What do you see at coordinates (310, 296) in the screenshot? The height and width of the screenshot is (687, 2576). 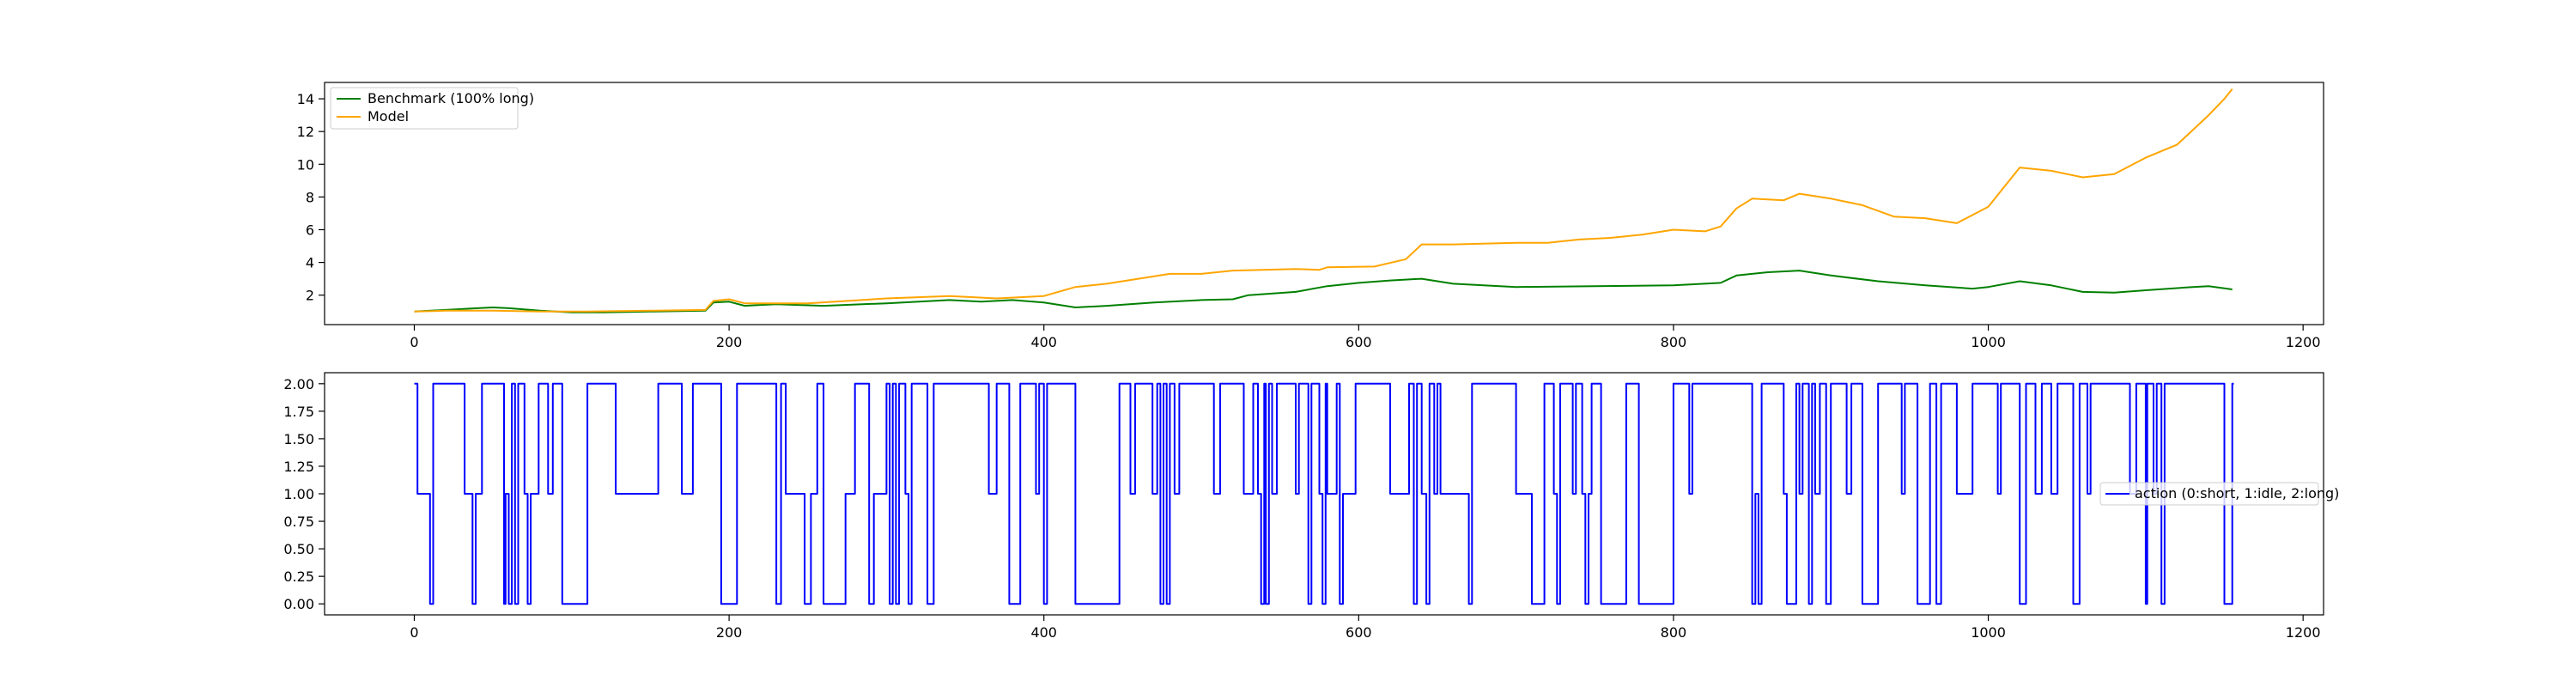 I see `y-tick-label: 2` at bounding box center [310, 296].